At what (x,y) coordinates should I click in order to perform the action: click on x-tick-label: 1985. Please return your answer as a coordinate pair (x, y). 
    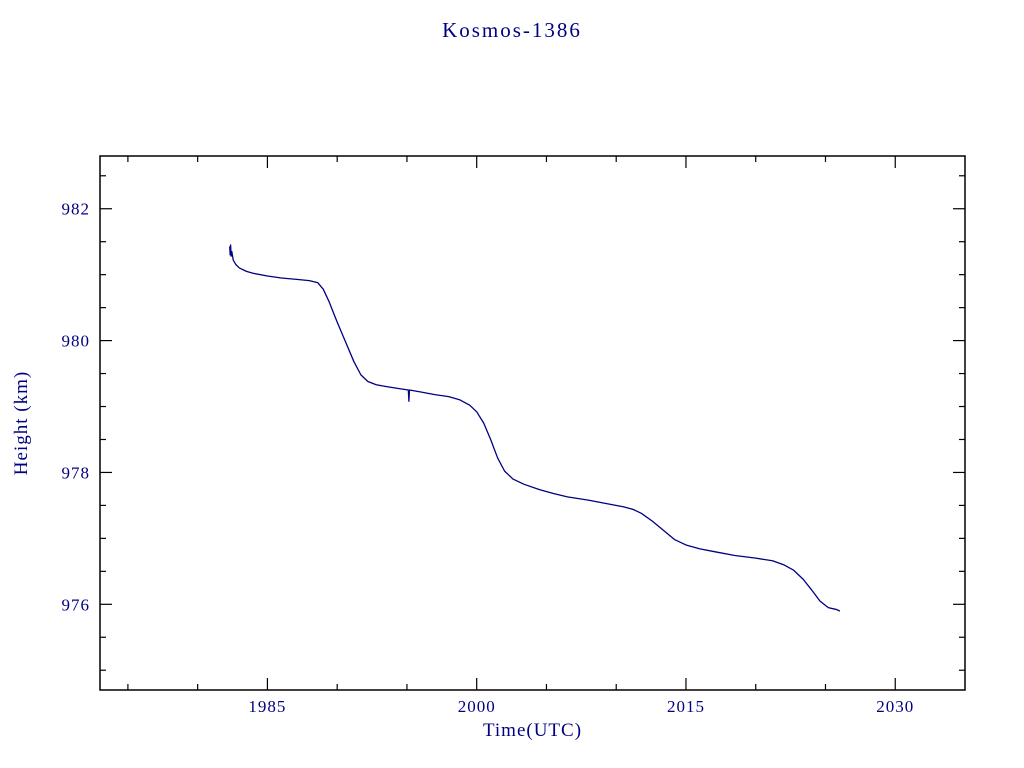
    Looking at the image, I should click on (267, 706).